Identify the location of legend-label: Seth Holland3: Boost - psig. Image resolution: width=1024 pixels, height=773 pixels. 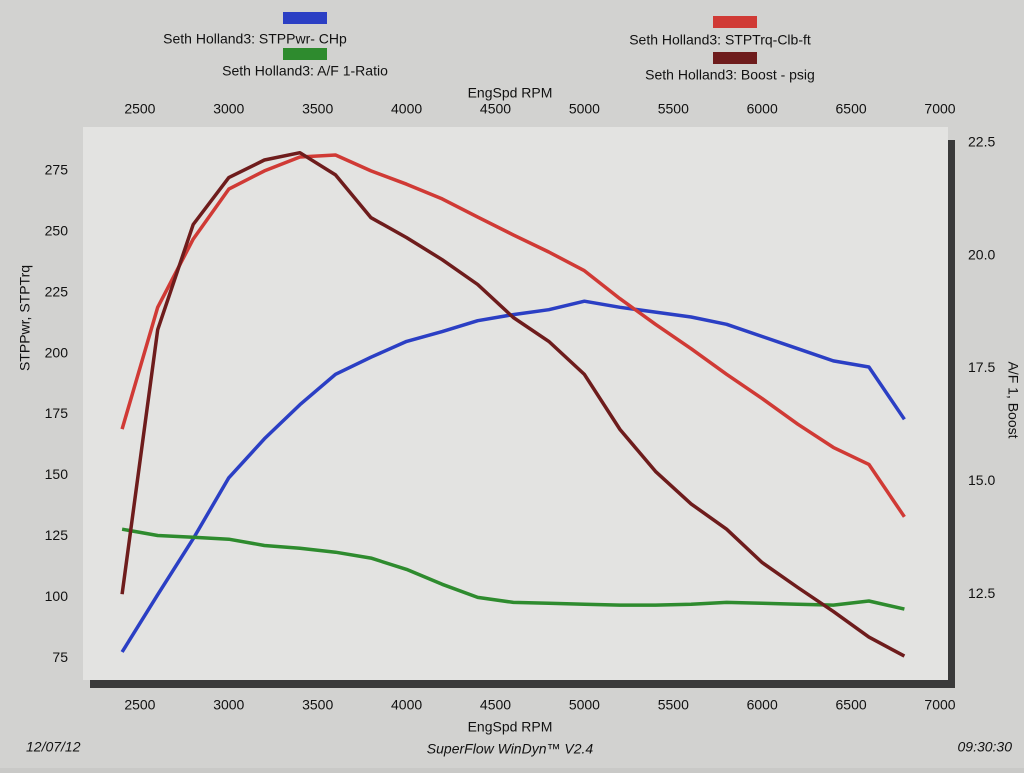
(730, 75).